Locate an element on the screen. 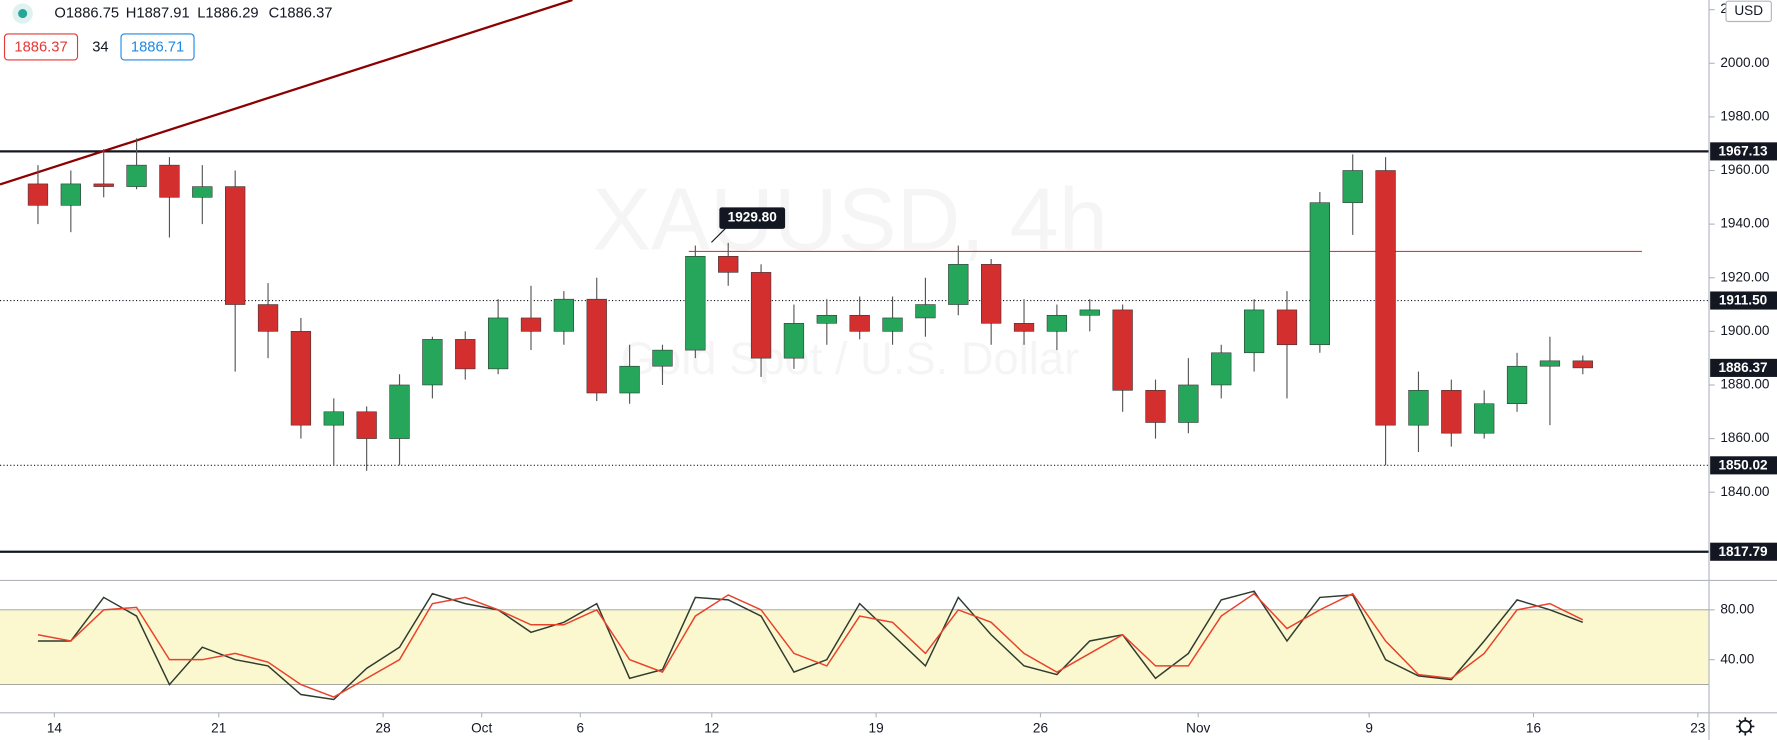 The width and height of the screenshot is (1777, 740). trend-line is located at coordinates (286, 93).